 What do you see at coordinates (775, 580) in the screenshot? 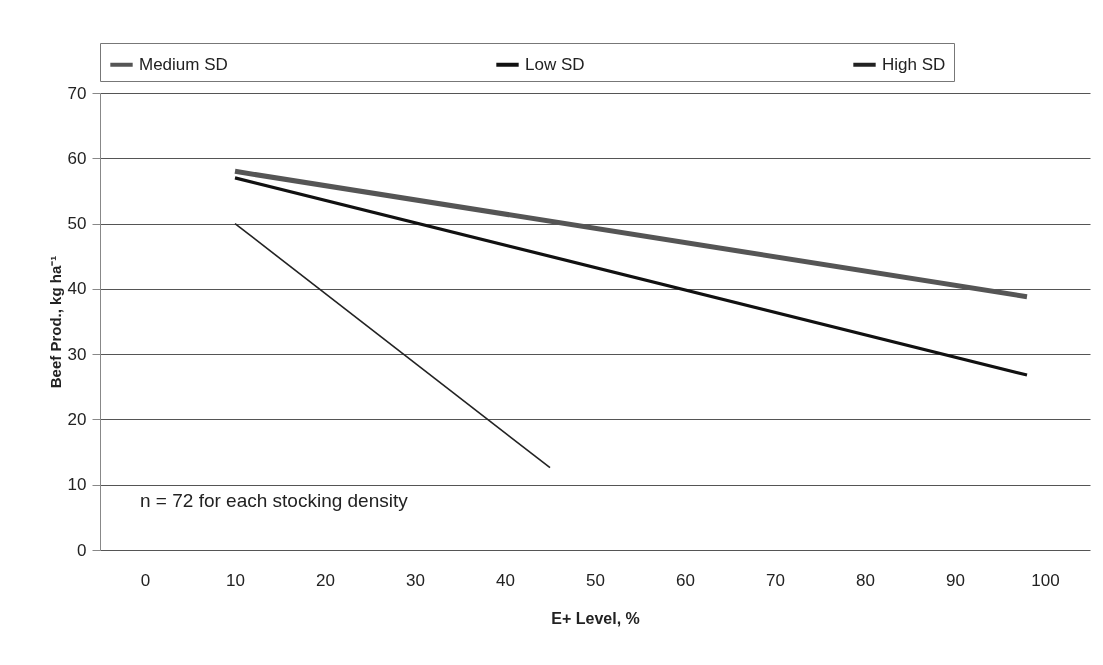
I see `x-tick-label: 70` at bounding box center [775, 580].